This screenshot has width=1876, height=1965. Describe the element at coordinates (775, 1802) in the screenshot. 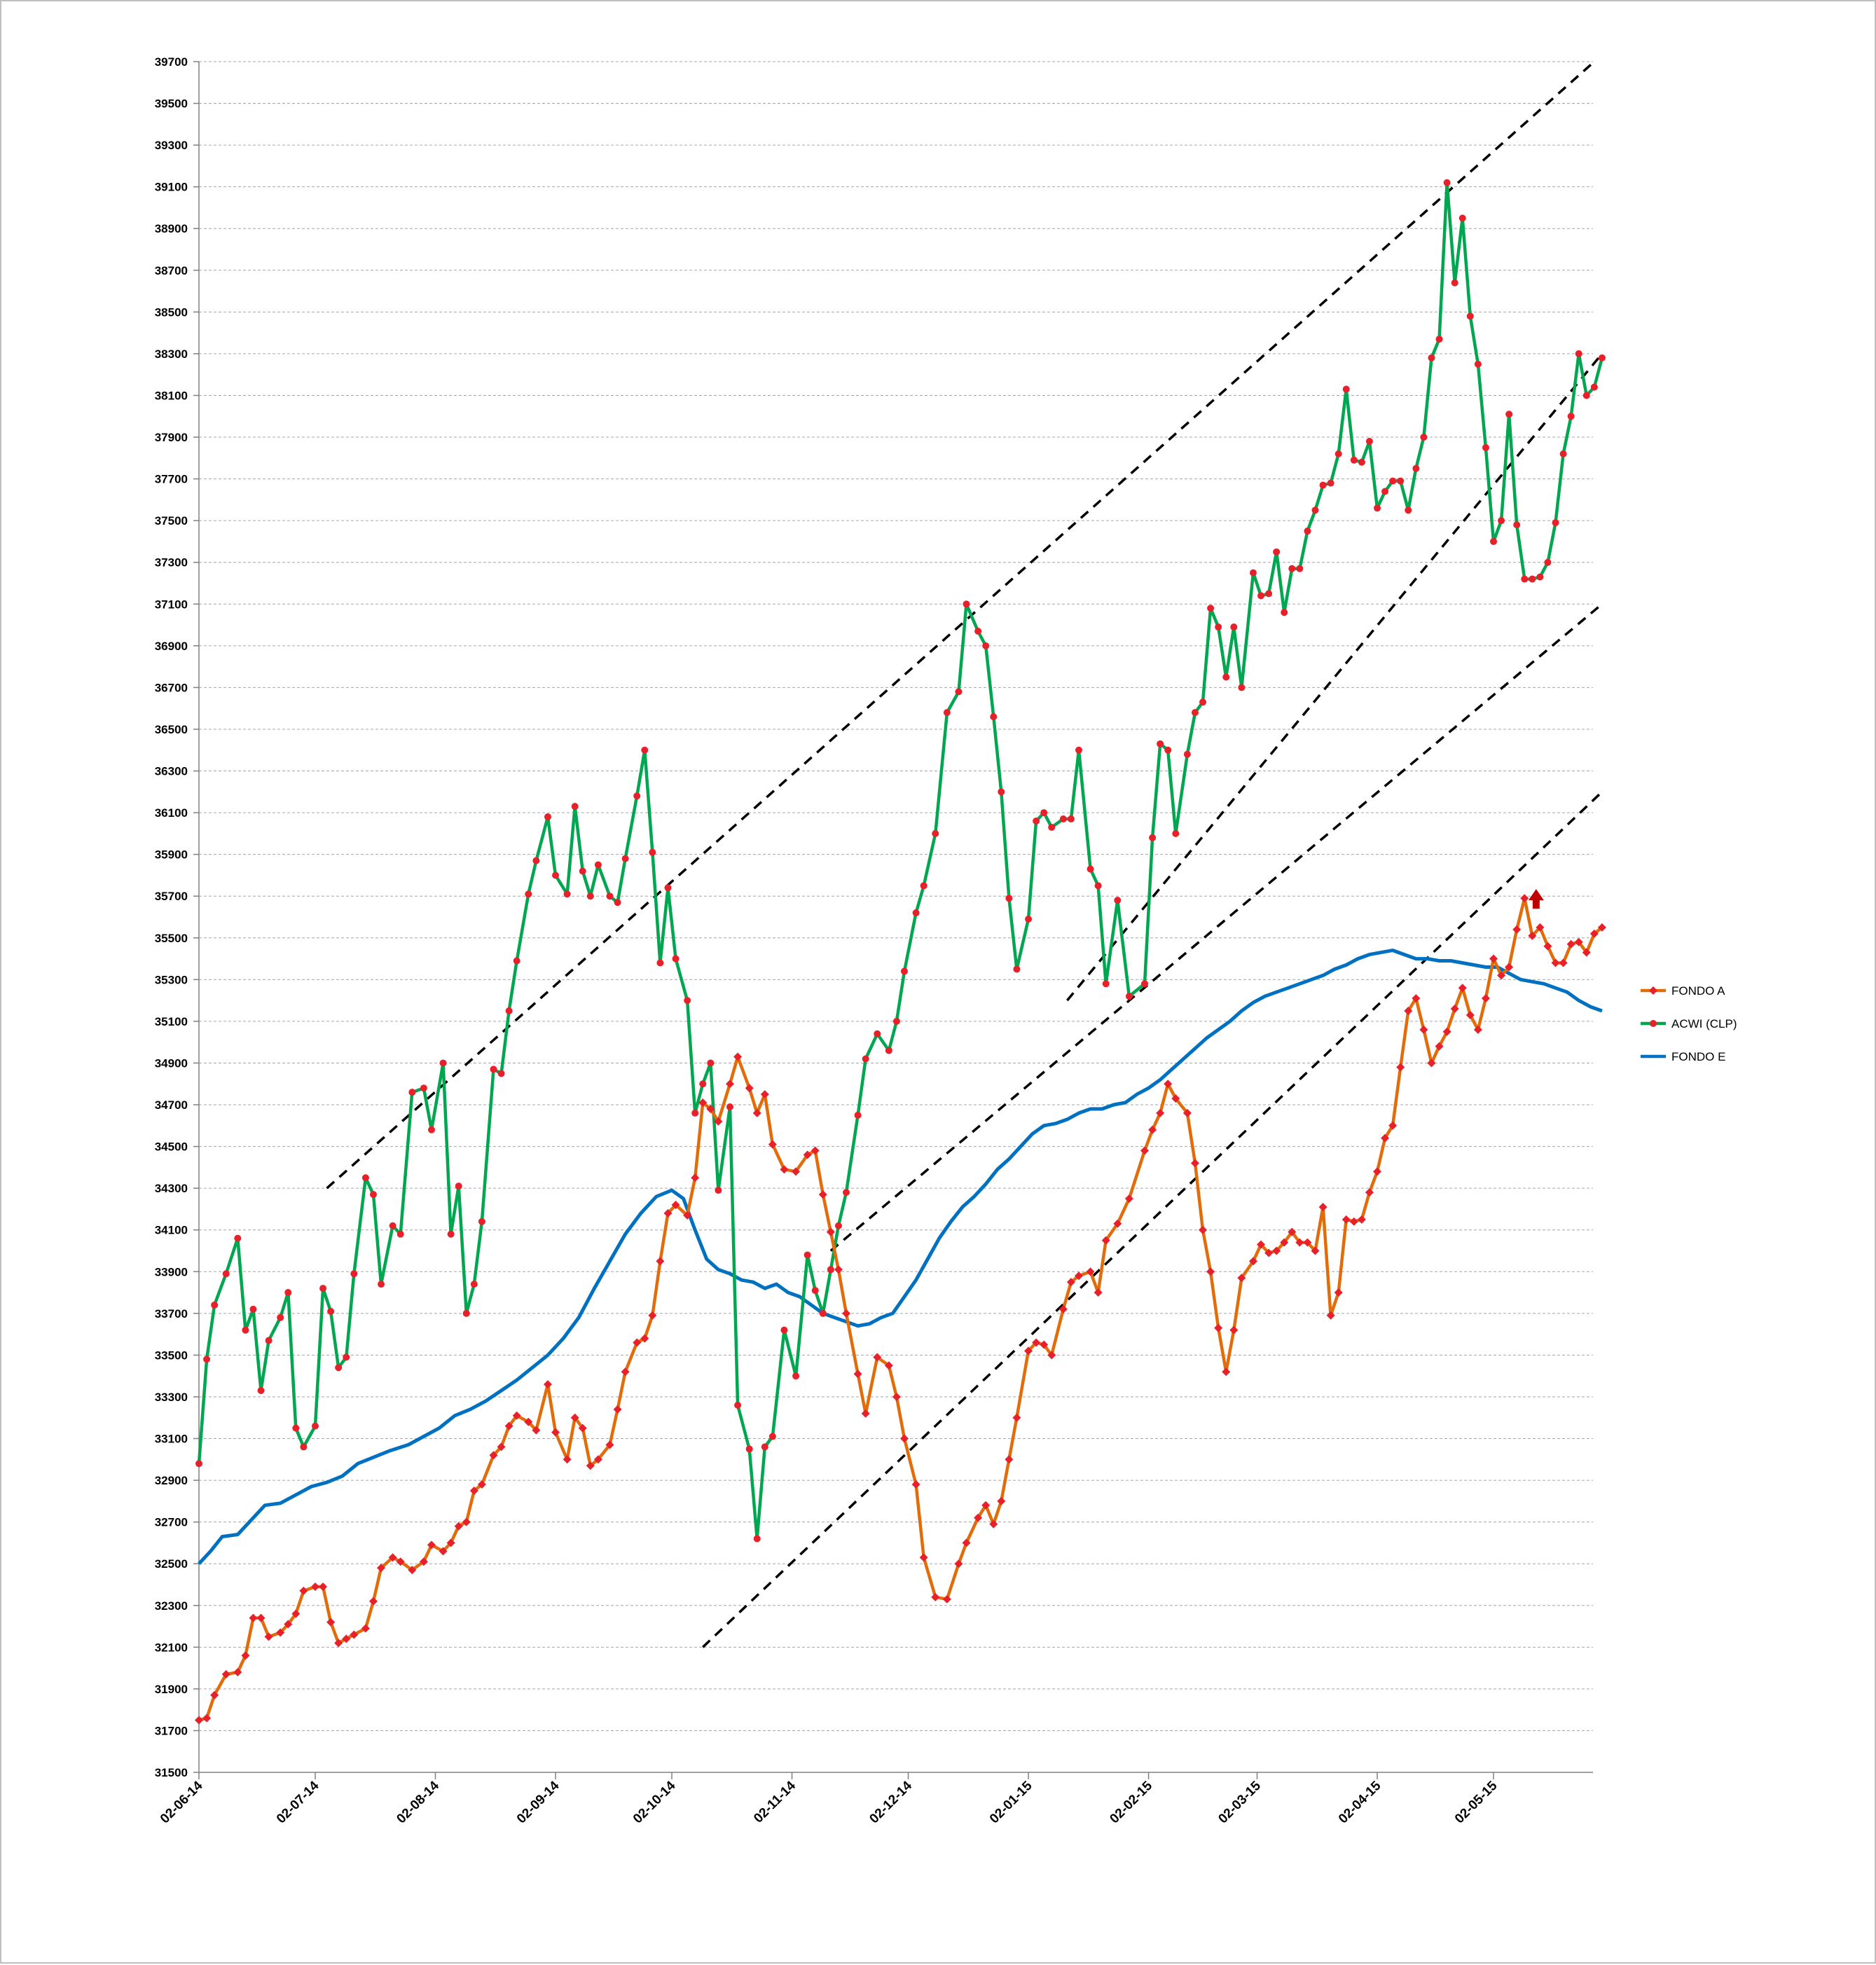

I see `x-tick-label: 02-11-14` at that location.